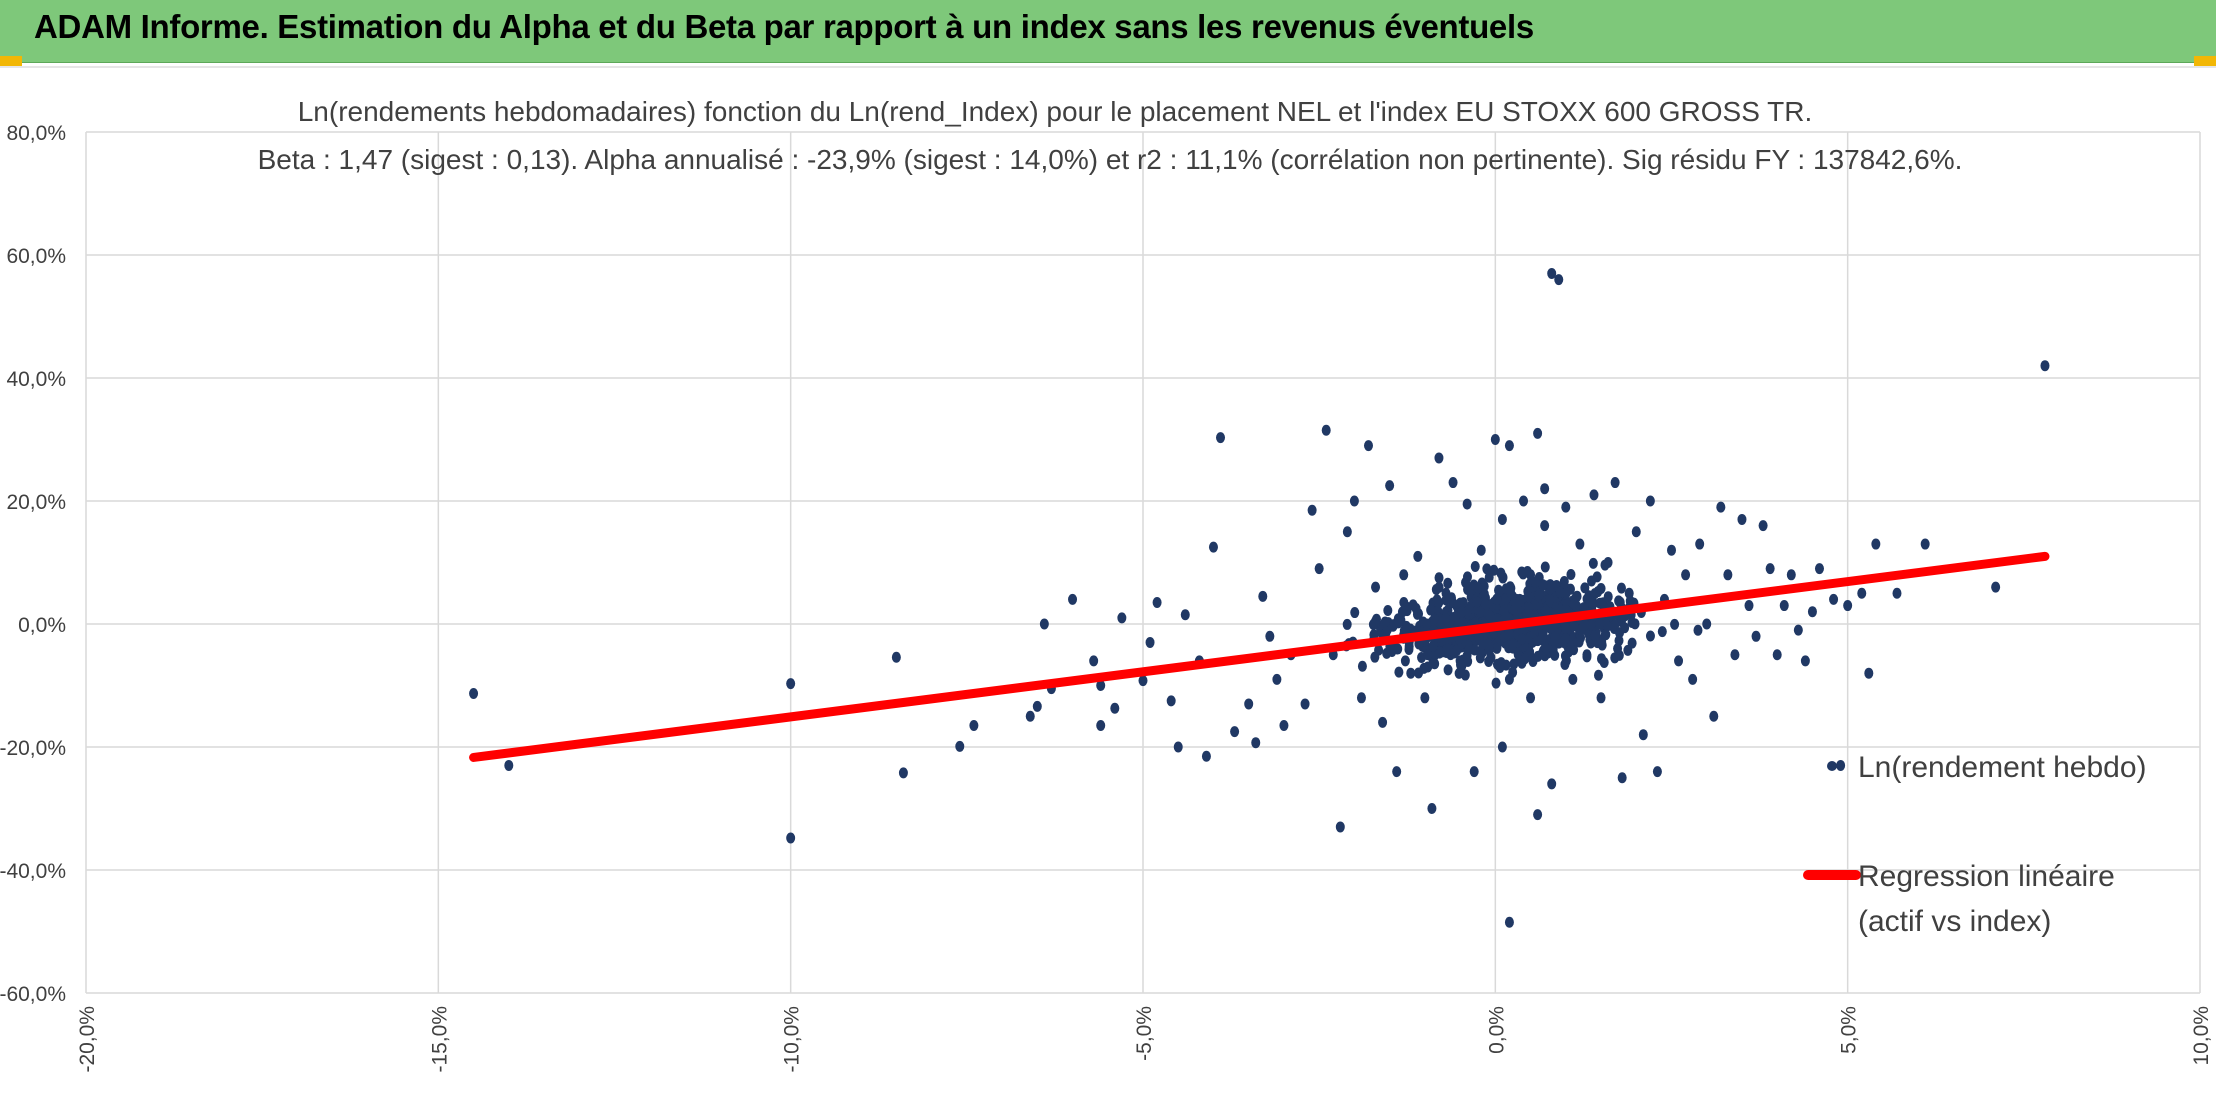  I want to click on regression-series, so click(1259, 656).